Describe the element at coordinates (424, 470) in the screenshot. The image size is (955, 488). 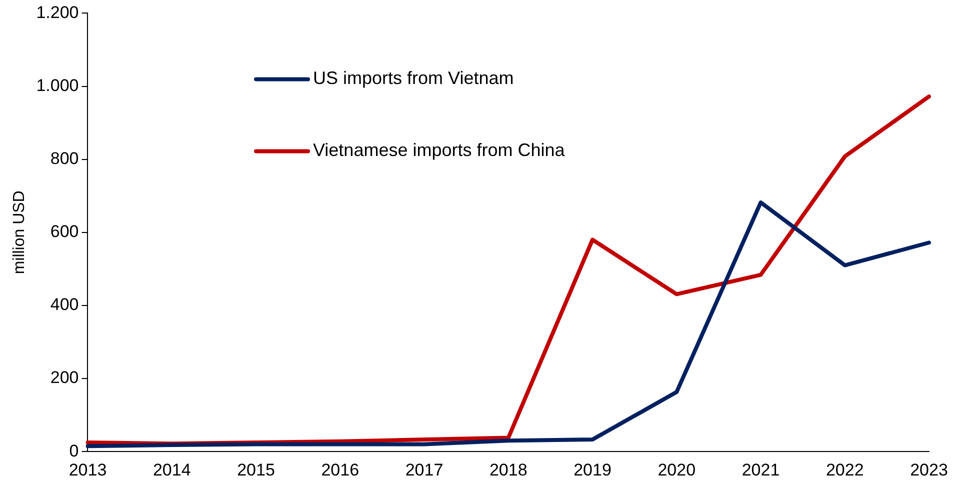
I see `x-tick-label: 2017` at that location.